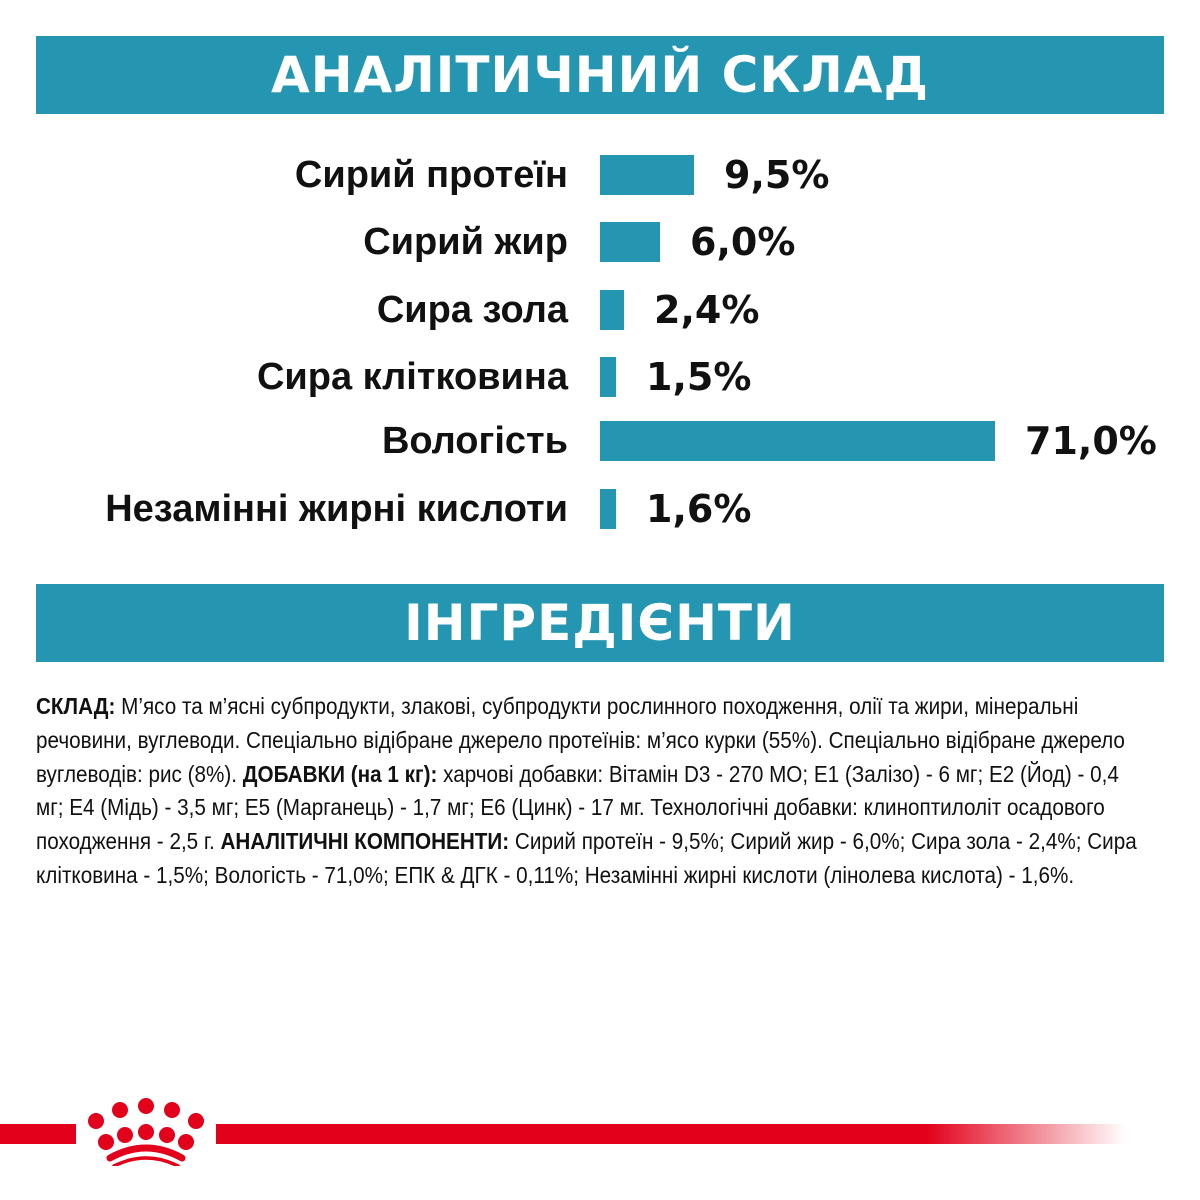  Describe the element at coordinates (777, 175) in the screenshot. I see `nutrient-value: 9,5%` at that location.